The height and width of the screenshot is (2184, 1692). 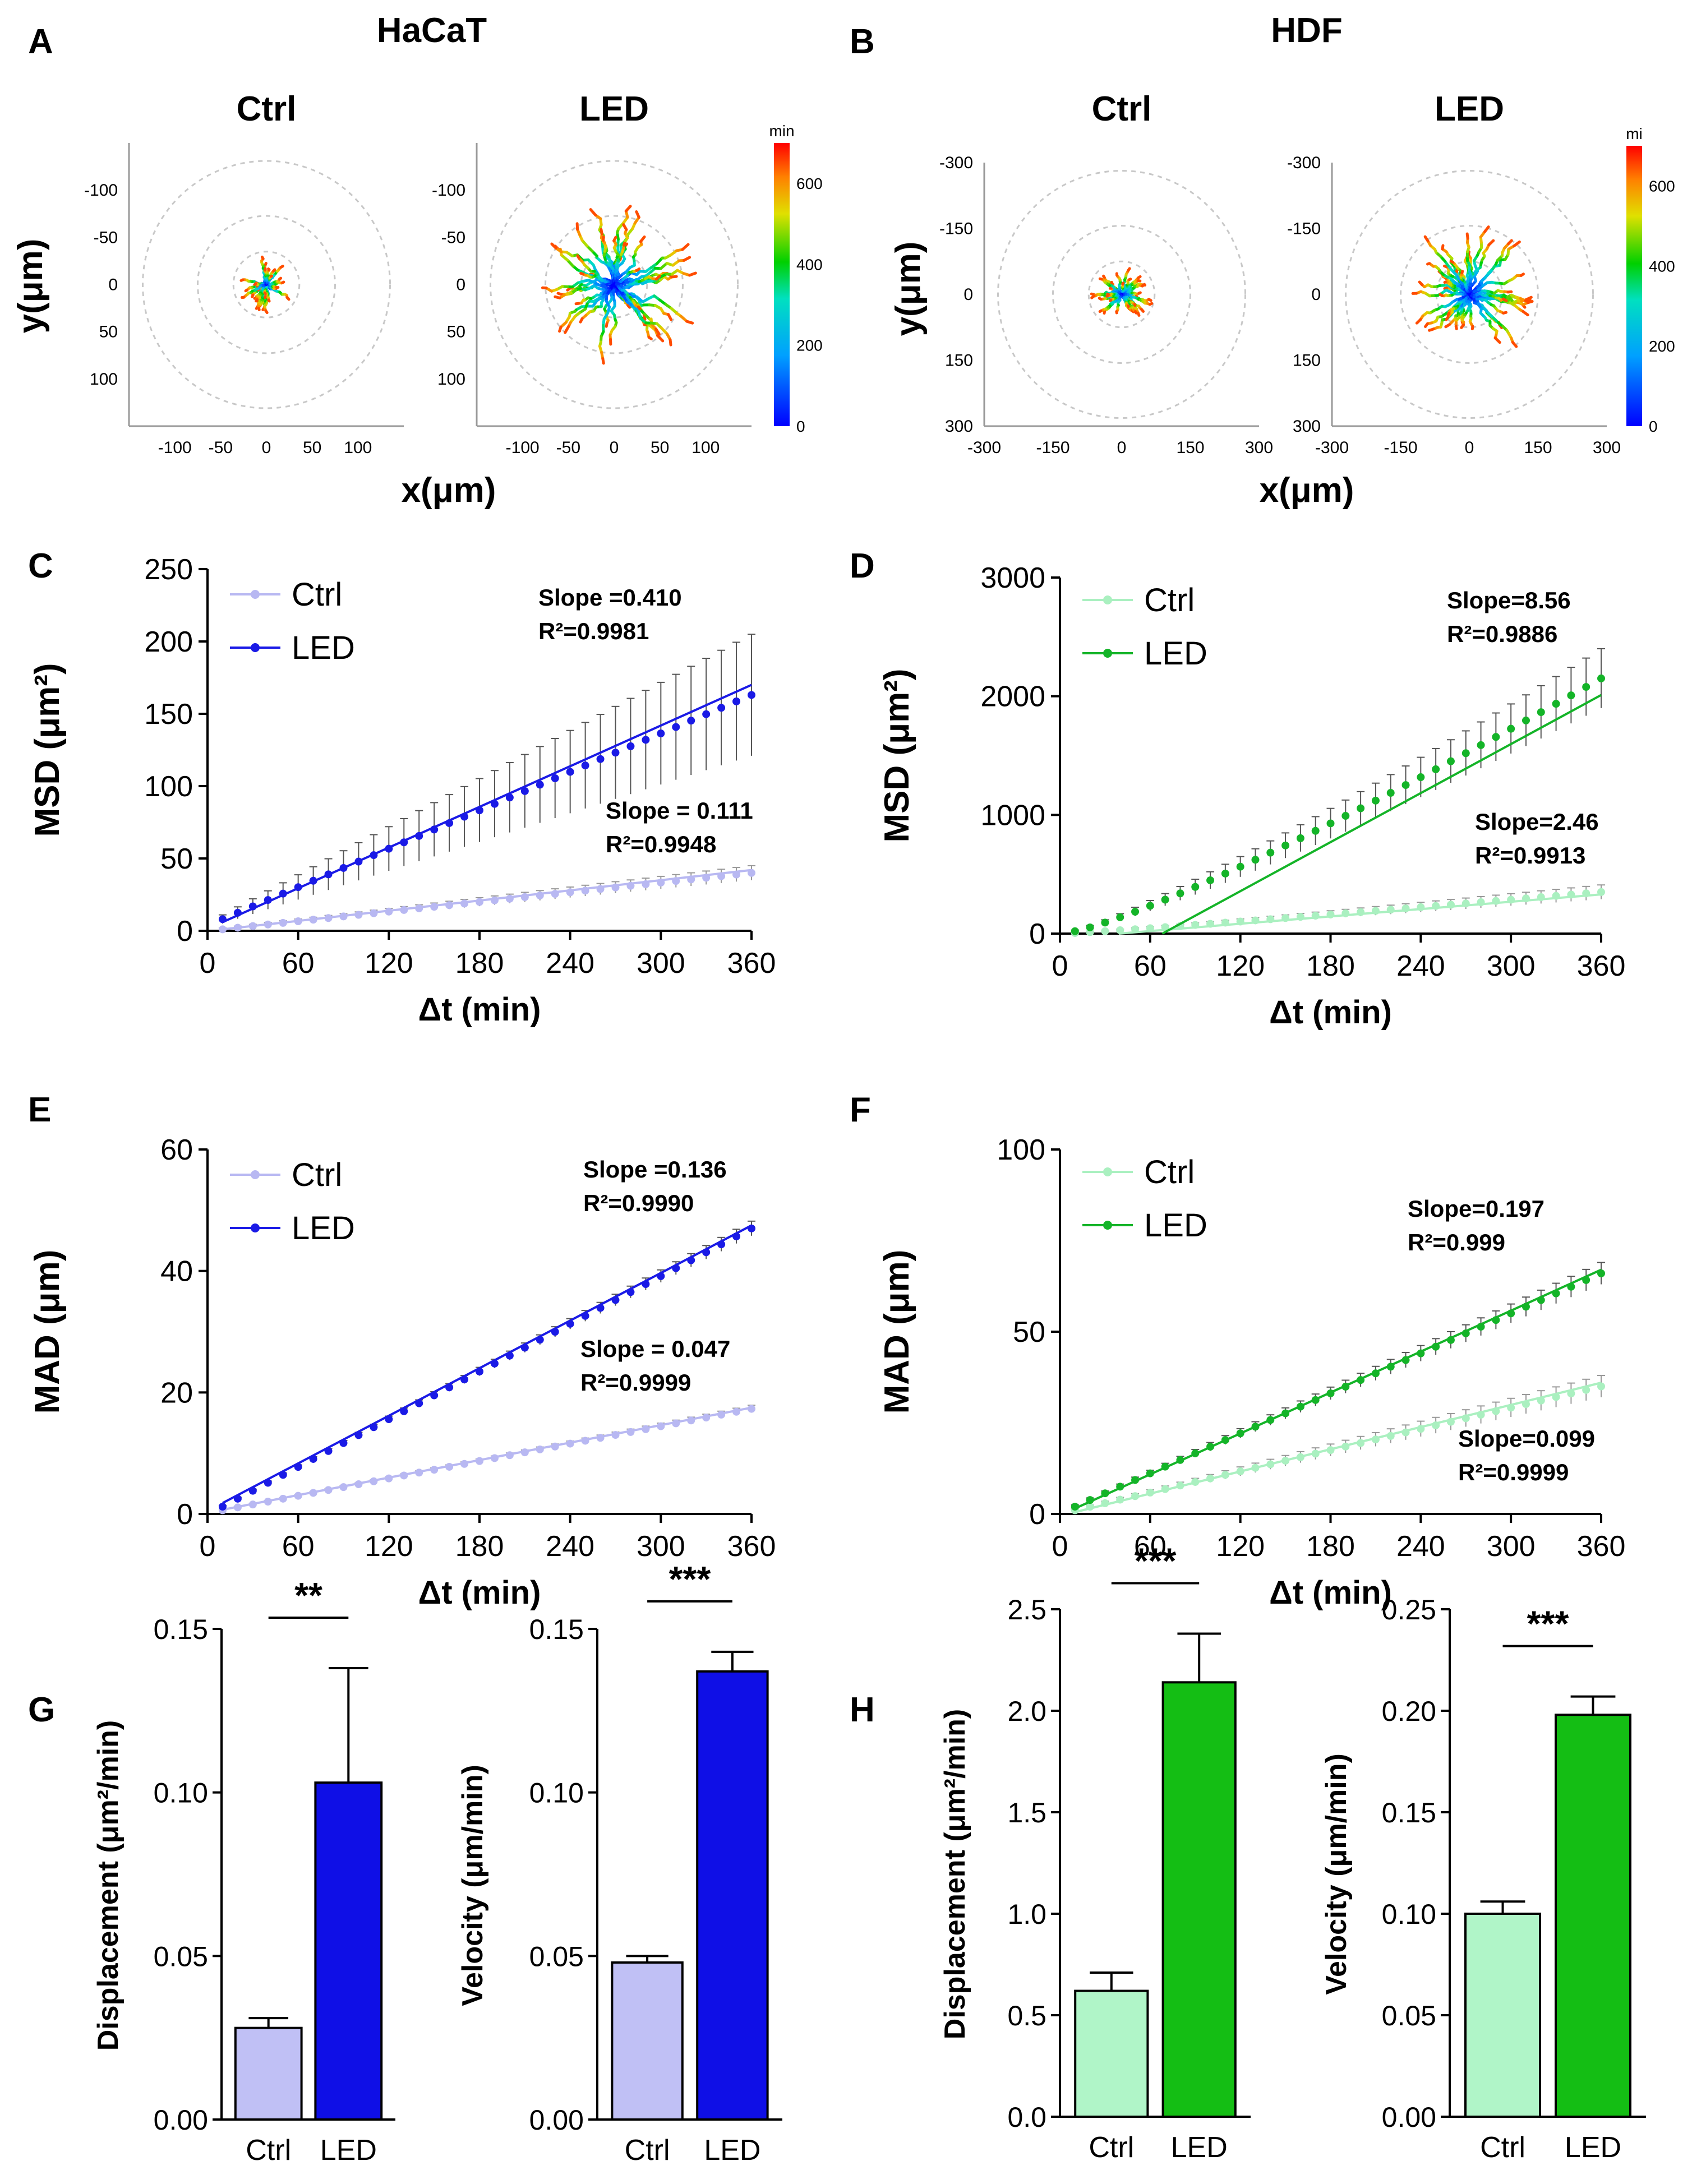 What do you see at coordinates (308, 1595) in the screenshot?
I see `significance-label: **` at bounding box center [308, 1595].